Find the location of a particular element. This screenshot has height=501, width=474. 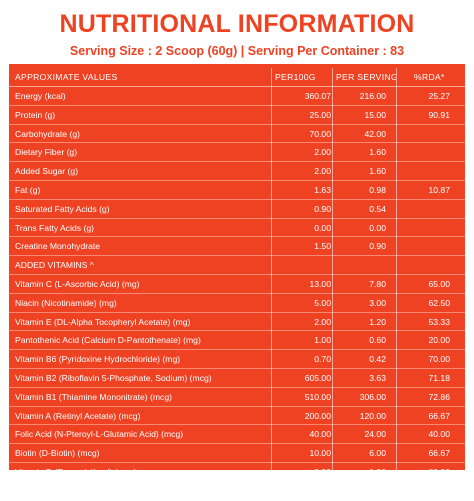

table-row: Dietary Fiber (g) 2.00 1.60 is located at coordinates (237, 153).